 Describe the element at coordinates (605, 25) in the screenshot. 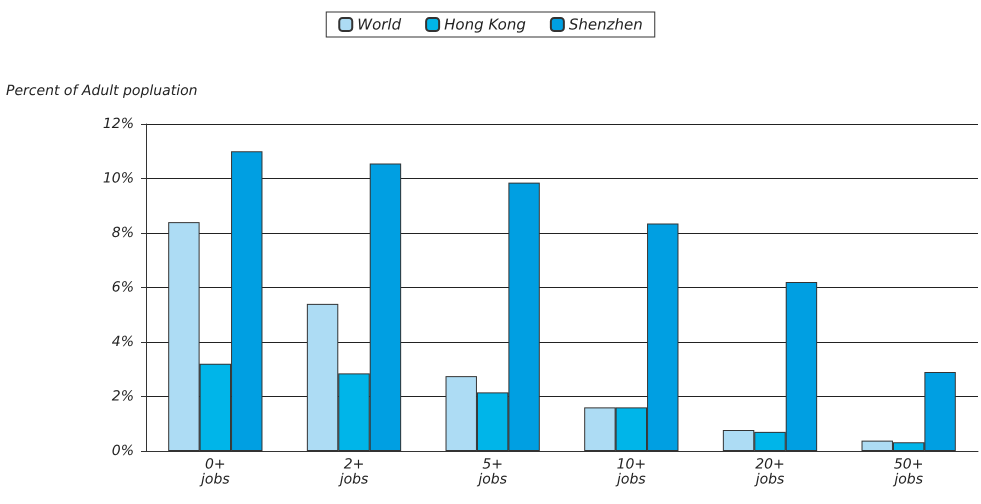

I see `legend-label: Shenzhen` at that location.